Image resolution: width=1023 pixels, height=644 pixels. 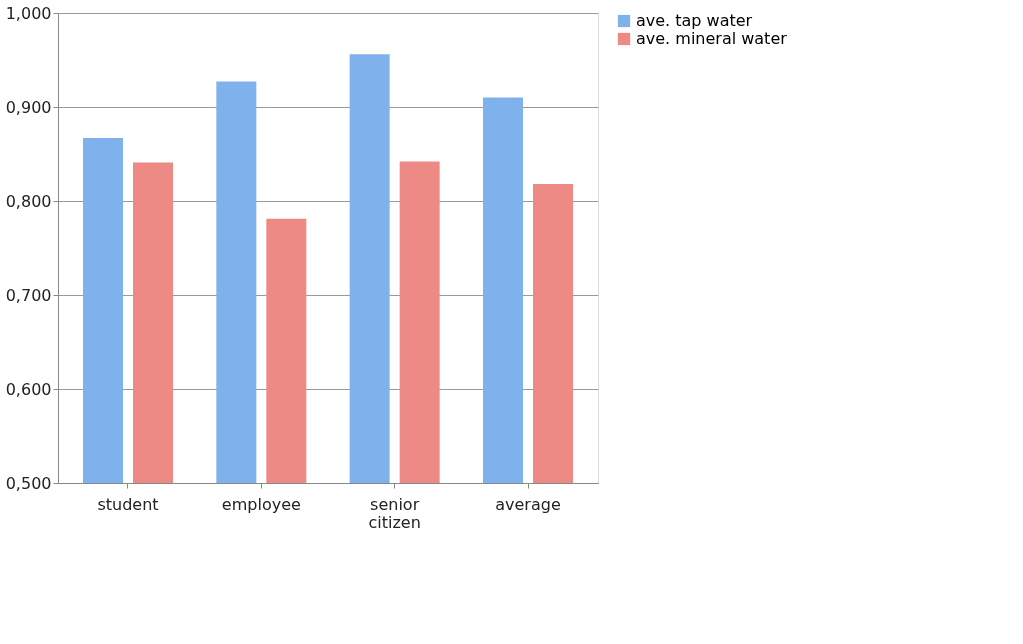 What do you see at coordinates (28, 201) in the screenshot?
I see `y-tick-label: 0,800` at bounding box center [28, 201].